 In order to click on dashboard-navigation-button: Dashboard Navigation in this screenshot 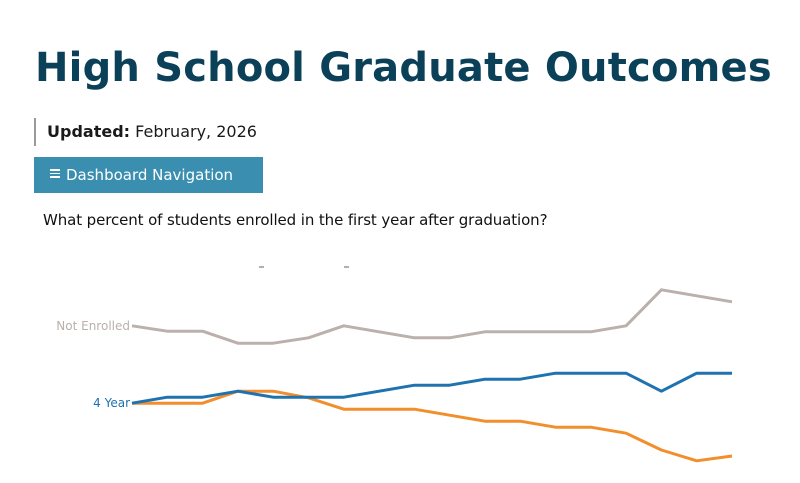, I will do `click(148, 175)`.